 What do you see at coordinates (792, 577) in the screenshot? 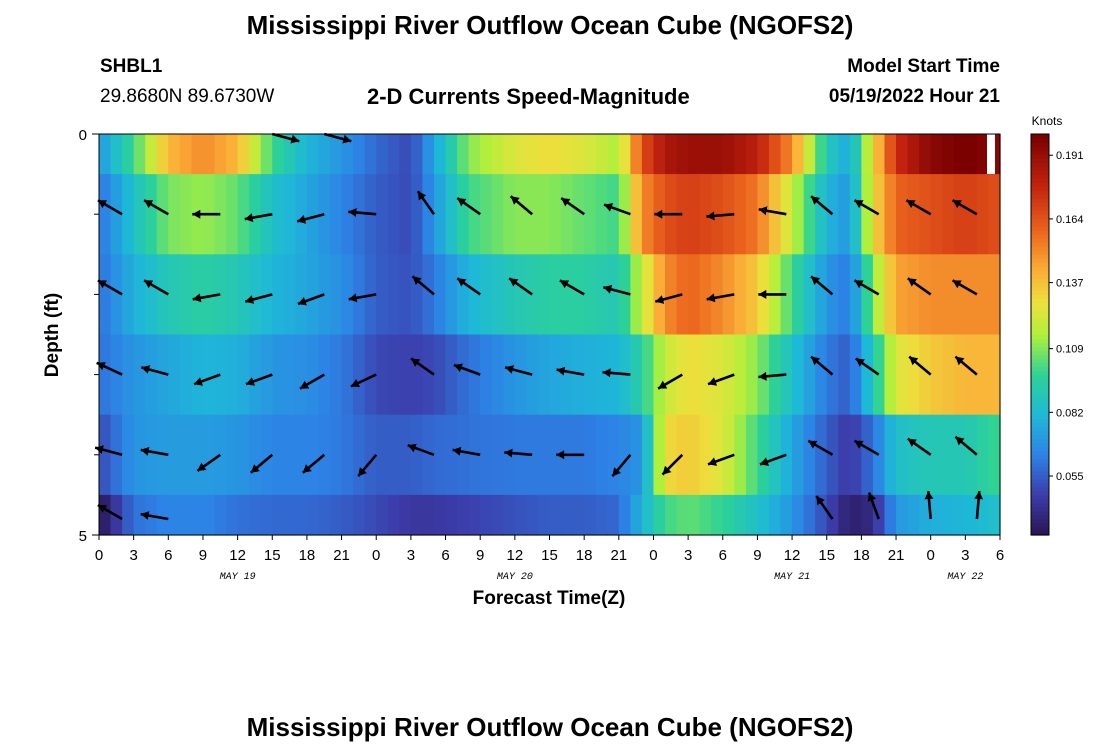
I see `date-label: MAY 21` at bounding box center [792, 577].